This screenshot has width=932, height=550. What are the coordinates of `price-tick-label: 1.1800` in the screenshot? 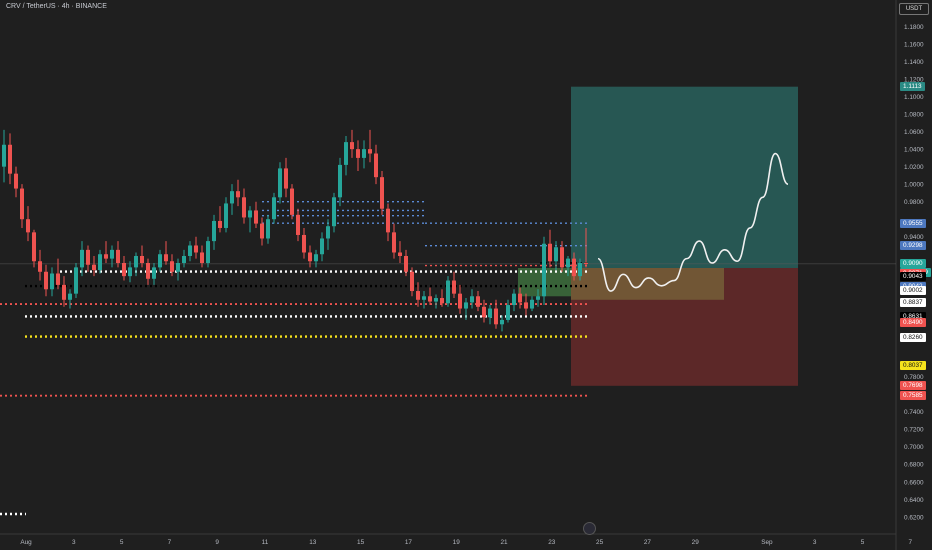 It's located at (914, 27).